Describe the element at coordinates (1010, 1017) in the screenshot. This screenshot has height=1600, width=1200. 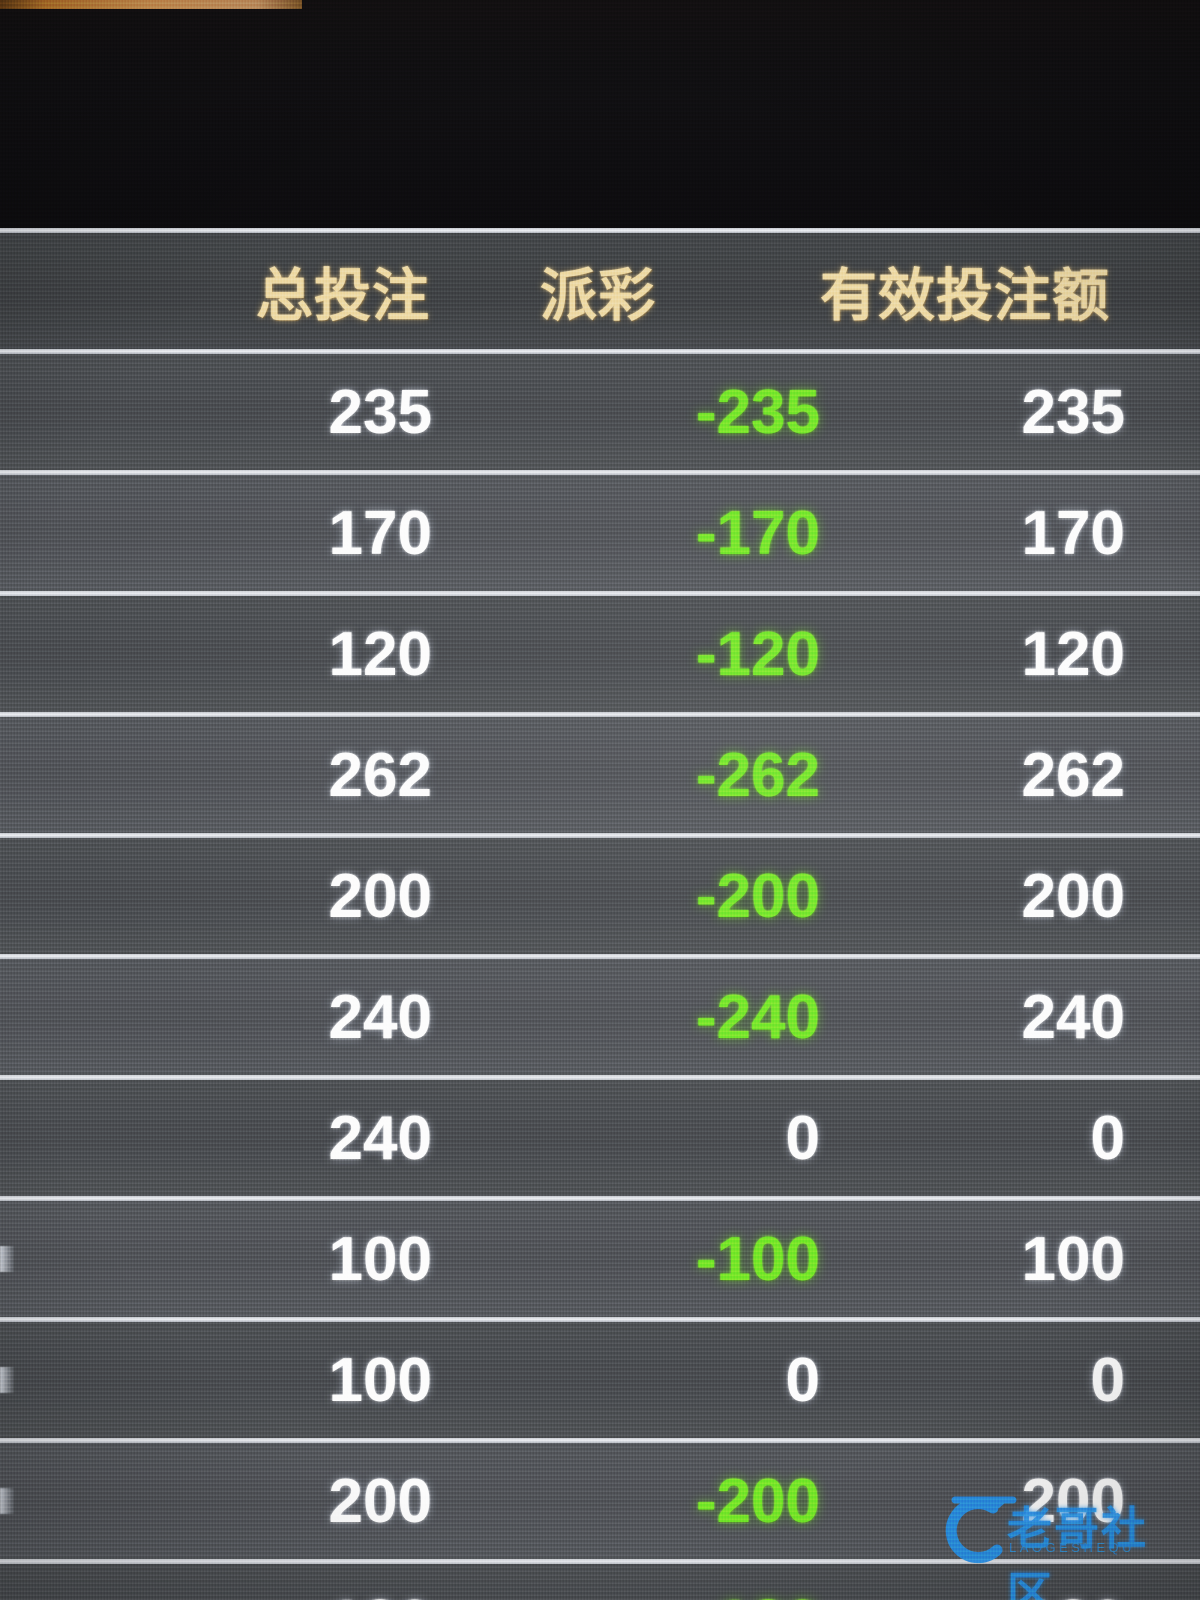
I see `cell-valid-bet: 240` at that location.